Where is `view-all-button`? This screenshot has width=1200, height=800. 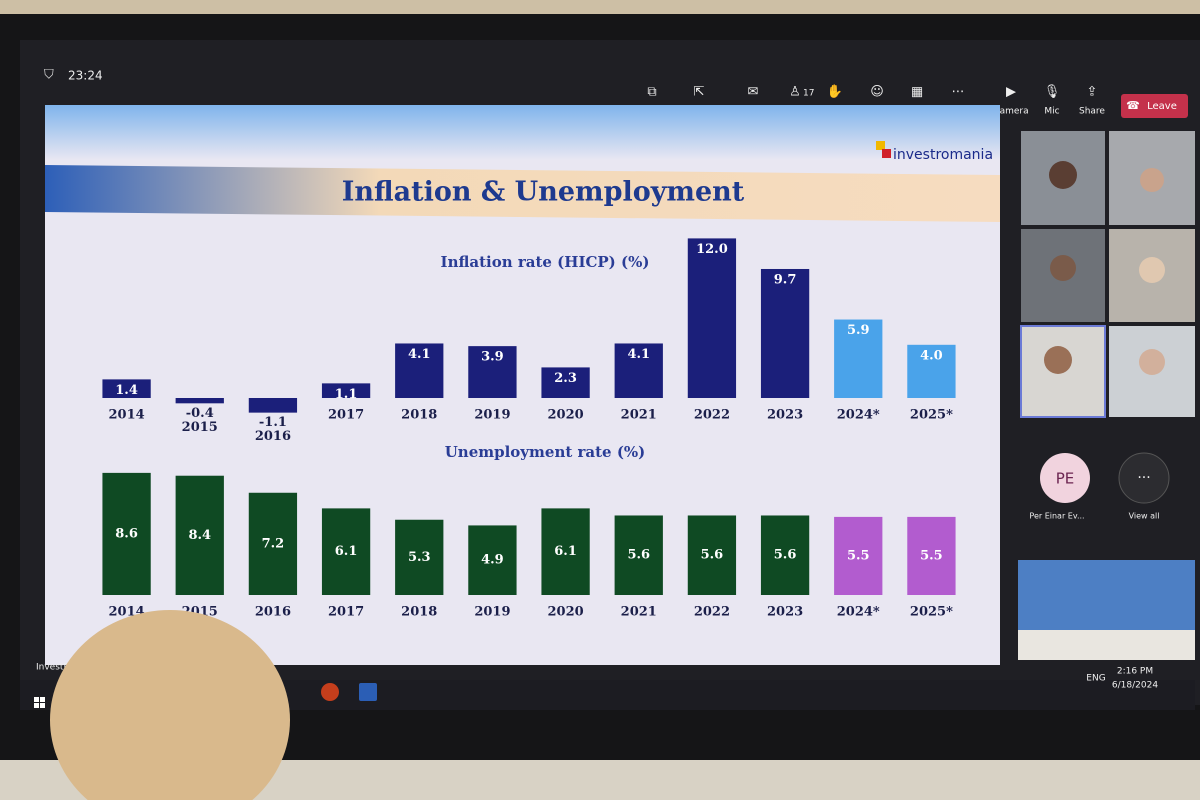 view-all-button is located at coordinates (1144, 478).